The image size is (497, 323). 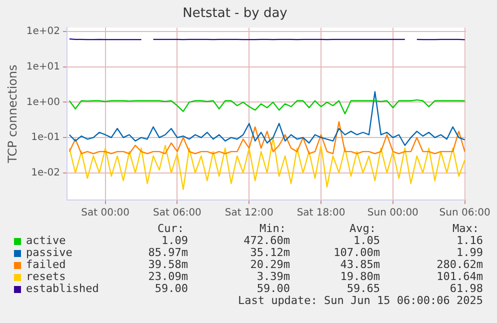 I want to click on text: 23.09m, so click(x=168, y=276).